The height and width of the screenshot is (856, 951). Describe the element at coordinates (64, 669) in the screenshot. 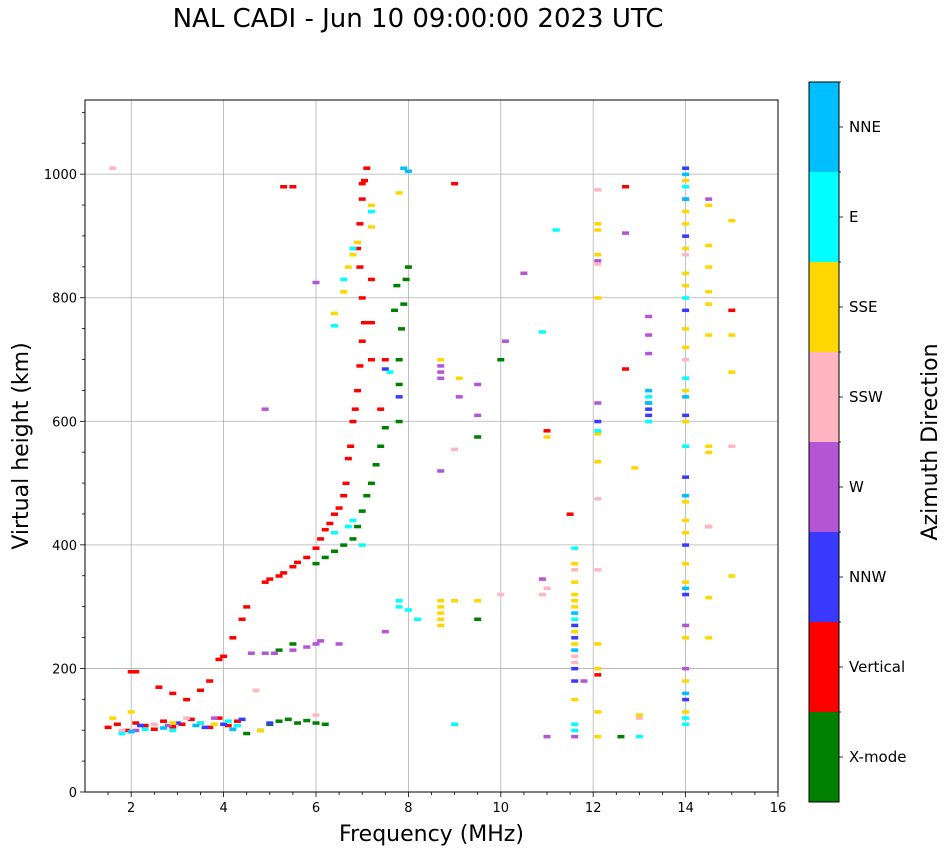

I see `y-tick-label: 200` at that location.